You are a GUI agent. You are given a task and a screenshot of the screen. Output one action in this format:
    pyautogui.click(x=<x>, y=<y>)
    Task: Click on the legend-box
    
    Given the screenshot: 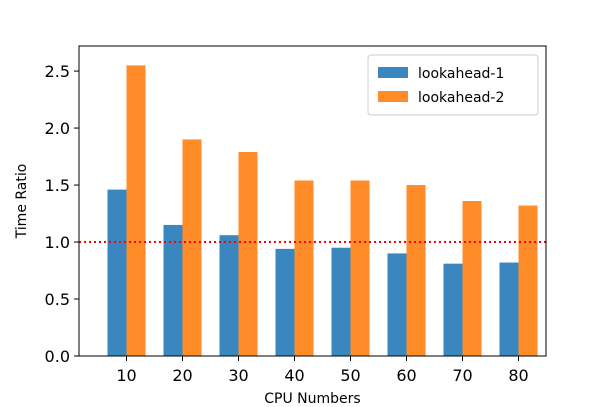 What is the action you would take?
    pyautogui.click(x=453, y=85)
    